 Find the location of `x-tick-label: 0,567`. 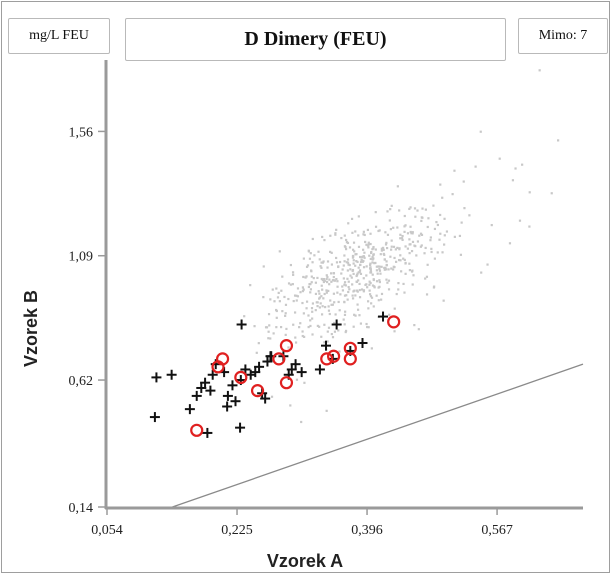

x-tick-label: 0,567 is located at coordinates (497, 530).